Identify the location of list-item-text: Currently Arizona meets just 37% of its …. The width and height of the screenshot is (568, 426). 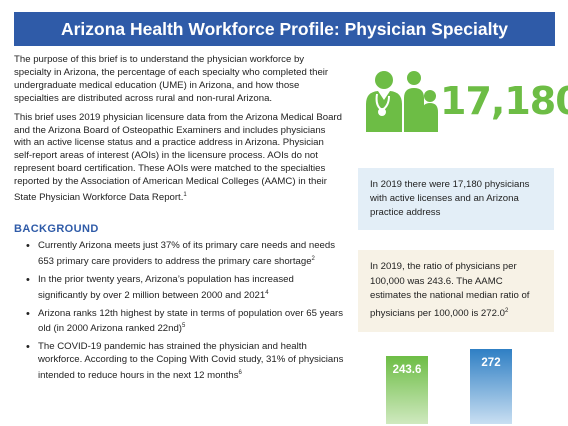
(187, 253).